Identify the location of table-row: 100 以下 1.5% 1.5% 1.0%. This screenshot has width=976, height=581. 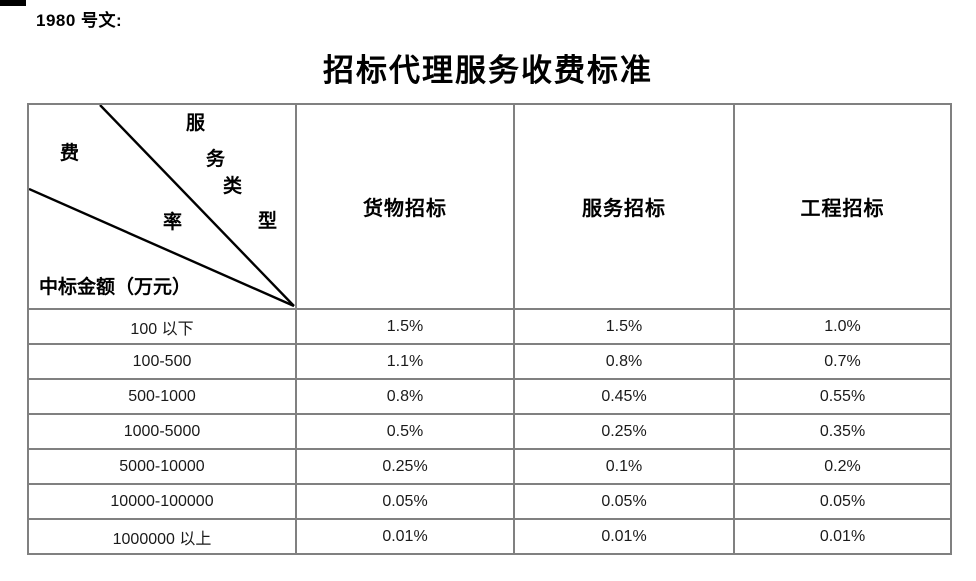
(489, 326).